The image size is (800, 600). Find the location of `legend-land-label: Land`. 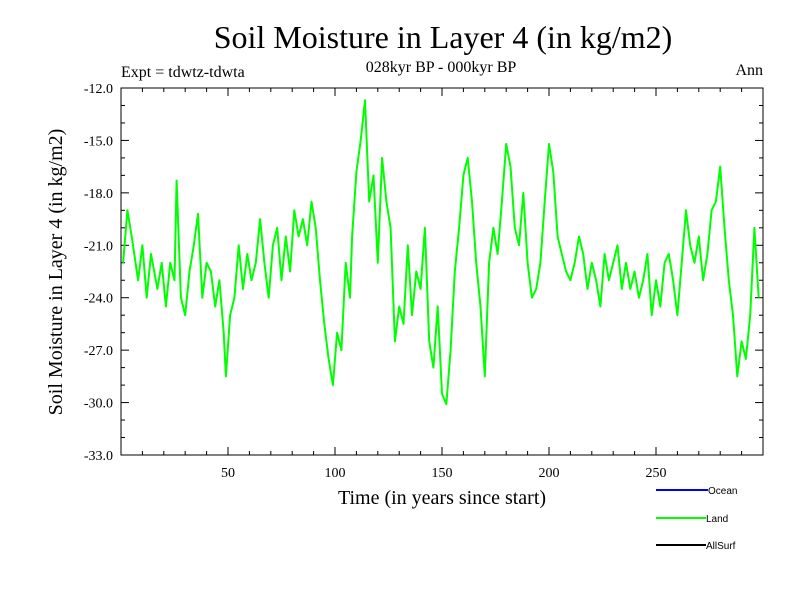

legend-land-label: Land is located at coordinates (717, 519).